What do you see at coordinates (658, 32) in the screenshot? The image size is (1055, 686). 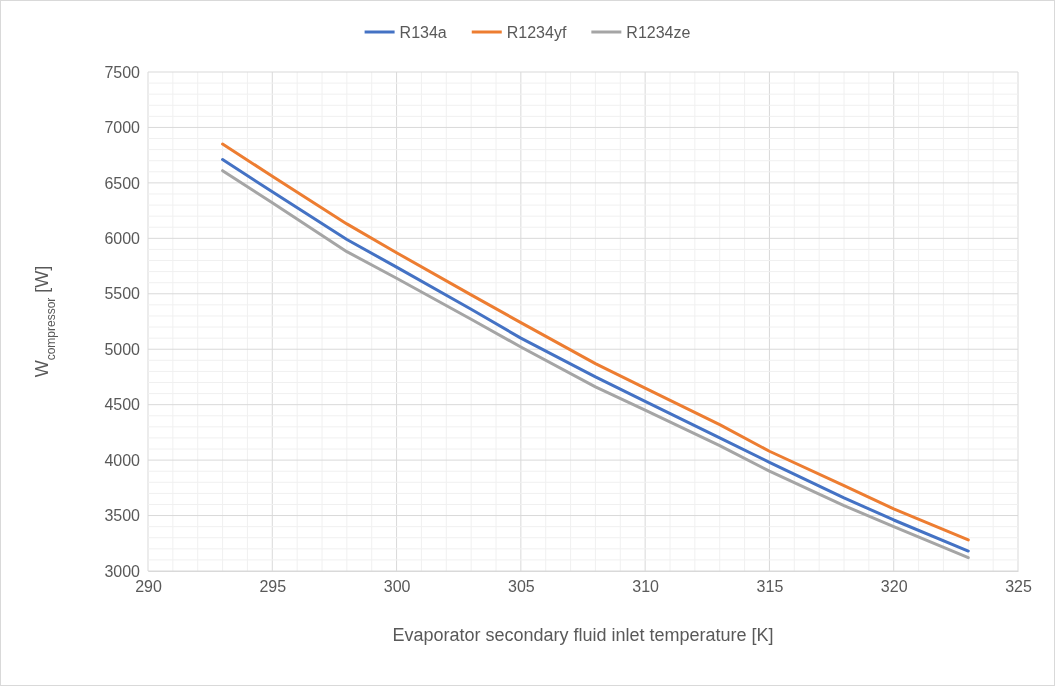 I see `legend-label: R1234ze` at bounding box center [658, 32].